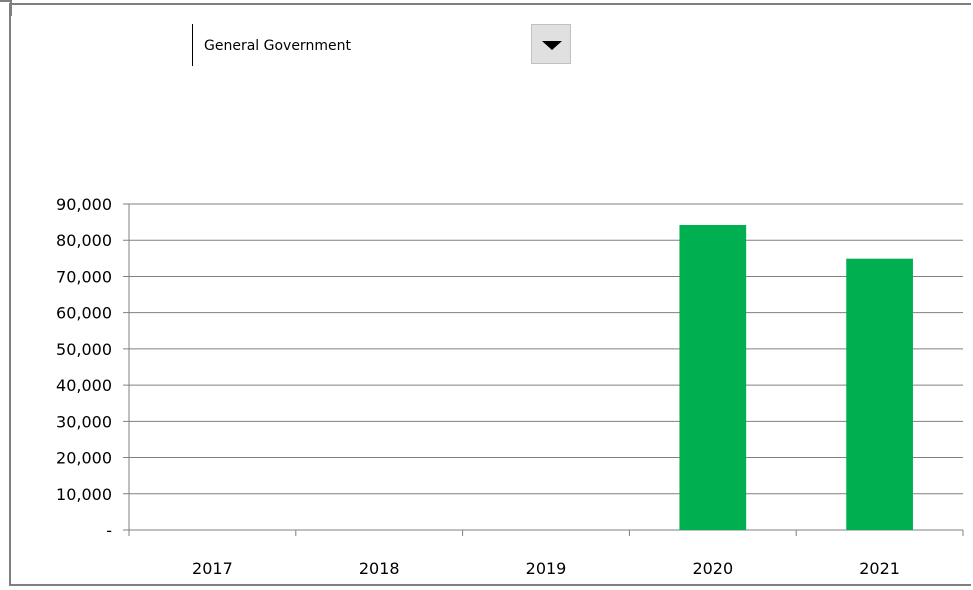 The width and height of the screenshot is (973, 590). Describe the element at coordinates (713, 377) in the screenshot. I see `bar-2020` at that location.